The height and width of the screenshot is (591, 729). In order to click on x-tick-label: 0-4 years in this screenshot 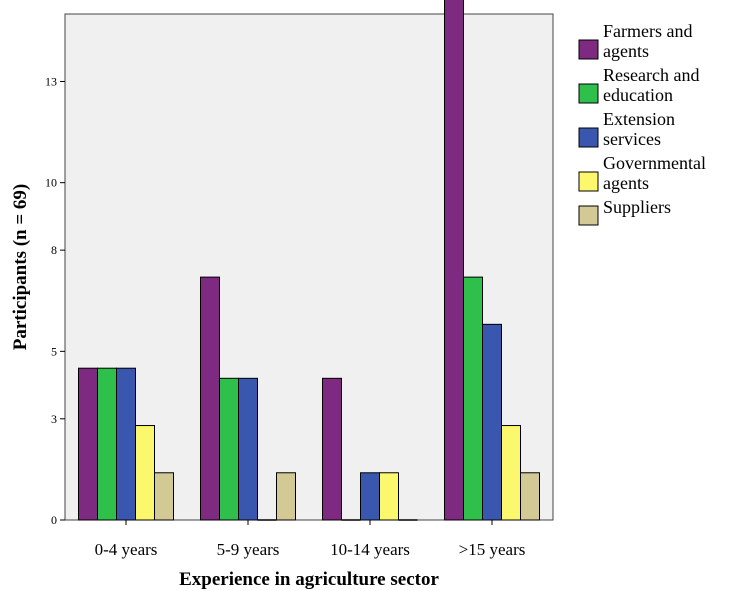, I will do `click(126, 549)`.